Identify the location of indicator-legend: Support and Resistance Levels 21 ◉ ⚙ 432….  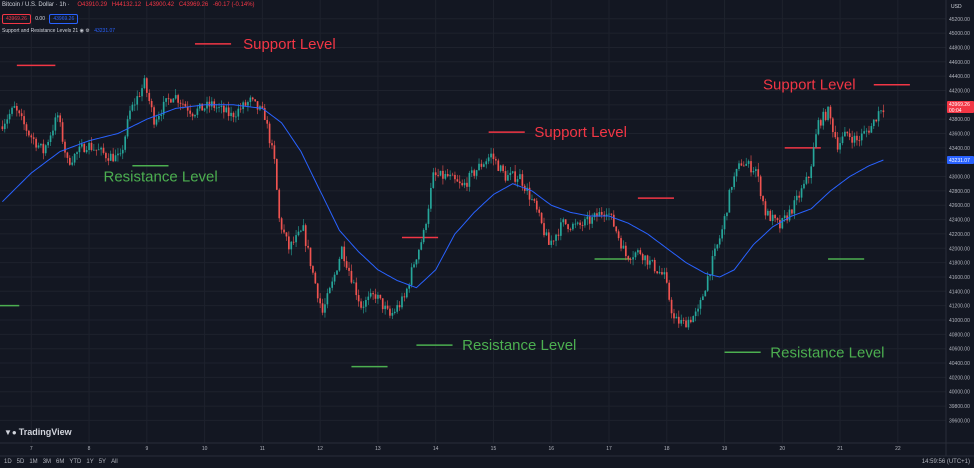
(58, 31).